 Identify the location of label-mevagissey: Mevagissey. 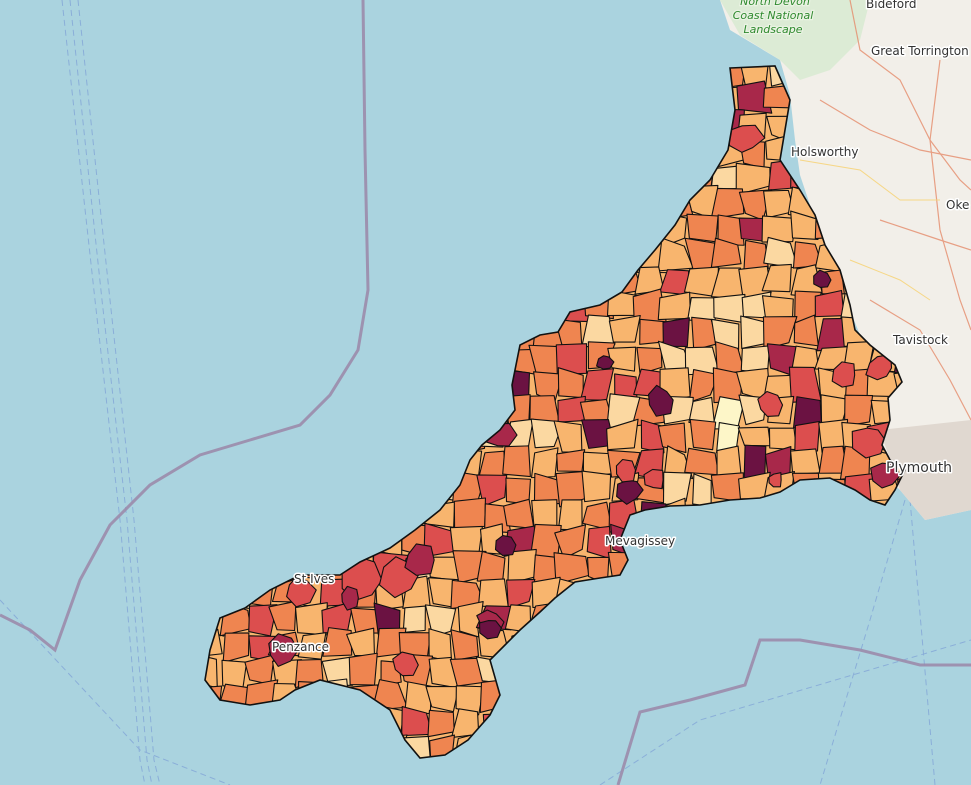
(640, 541).